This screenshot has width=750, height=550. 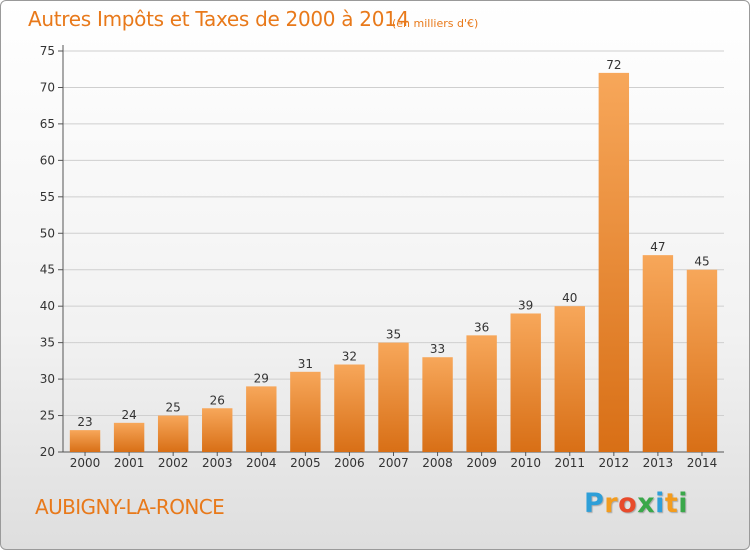 What do you see at coordinates (217, 400) in the screenshot?
I see `data-label-2003: 26` at bounding box center [217, 400].